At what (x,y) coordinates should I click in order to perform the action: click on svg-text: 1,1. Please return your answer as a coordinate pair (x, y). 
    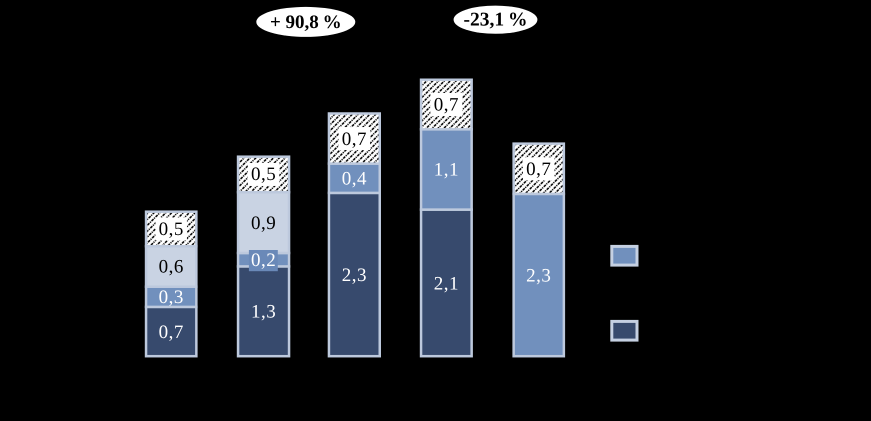
    Looking at the image, I should click on (446, 169).